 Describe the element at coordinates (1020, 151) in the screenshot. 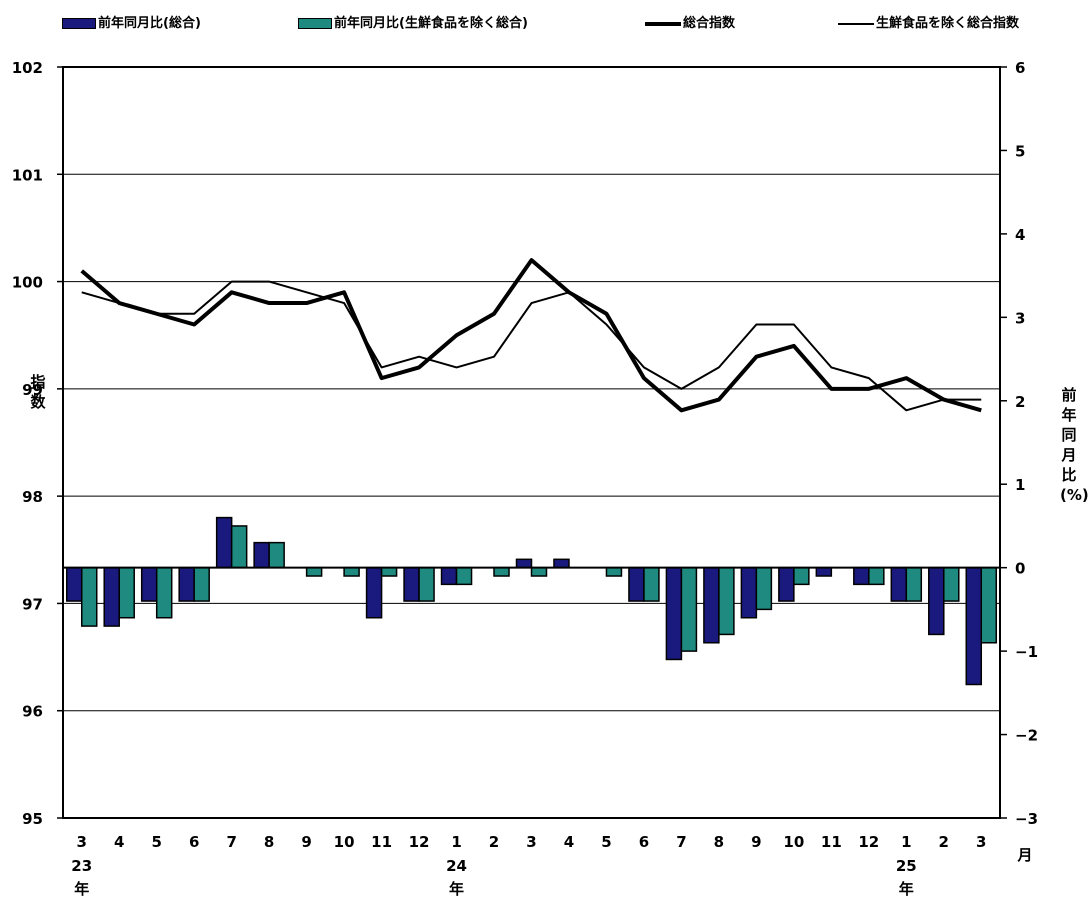

I see `right-tick-label: 5` at that location.